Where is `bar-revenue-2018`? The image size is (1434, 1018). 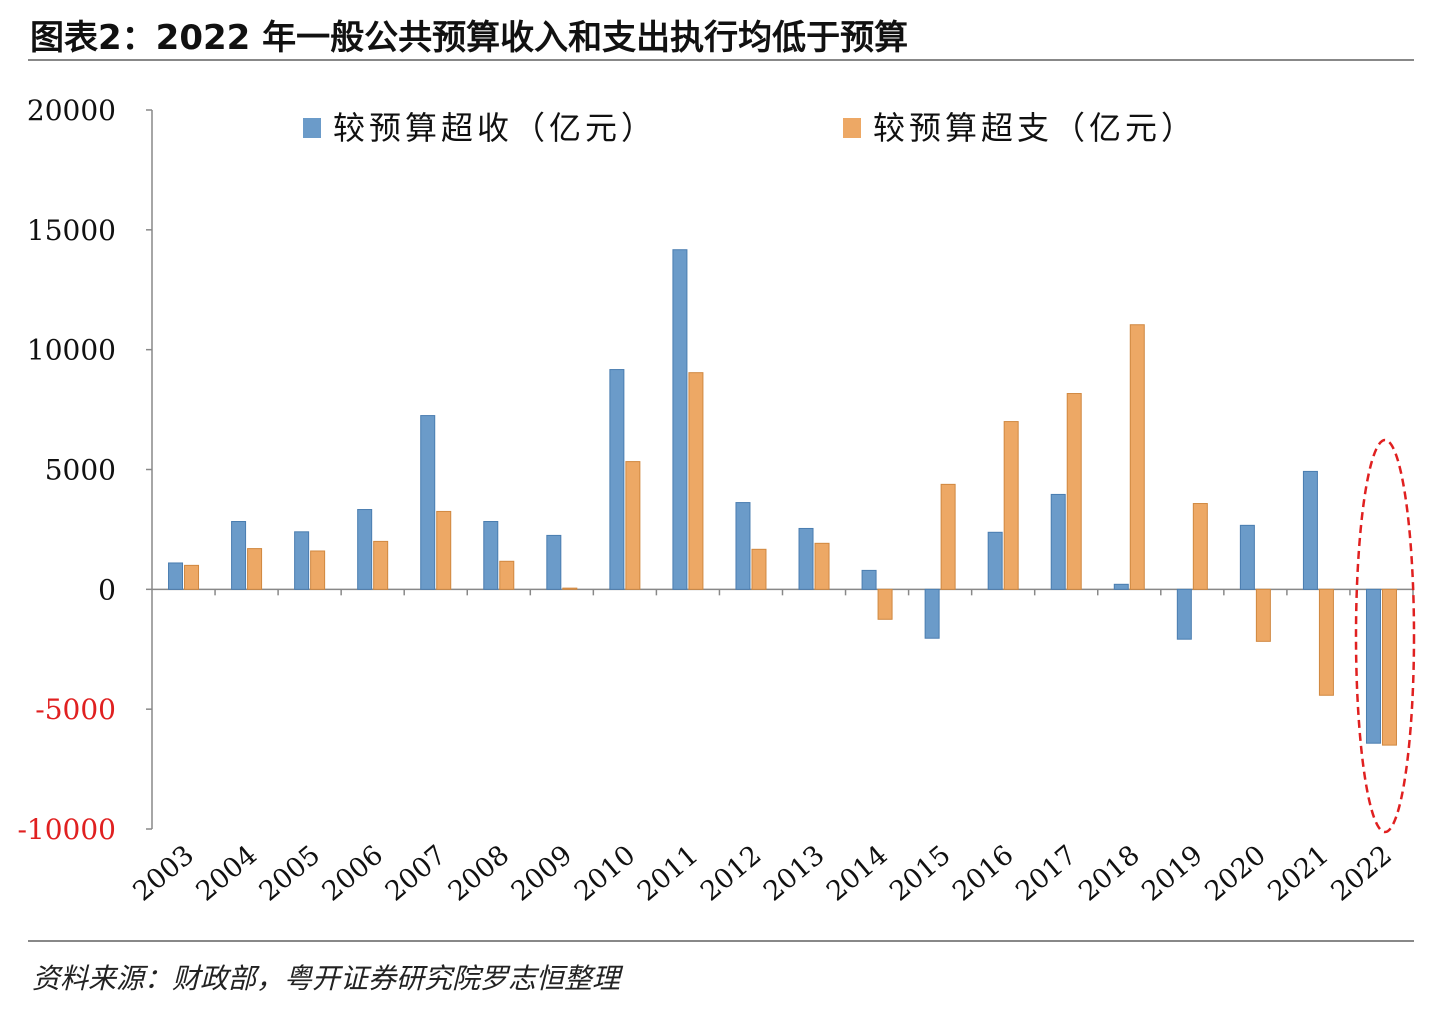 bar-revenue-2018 is located at coordinates (1121, 586).